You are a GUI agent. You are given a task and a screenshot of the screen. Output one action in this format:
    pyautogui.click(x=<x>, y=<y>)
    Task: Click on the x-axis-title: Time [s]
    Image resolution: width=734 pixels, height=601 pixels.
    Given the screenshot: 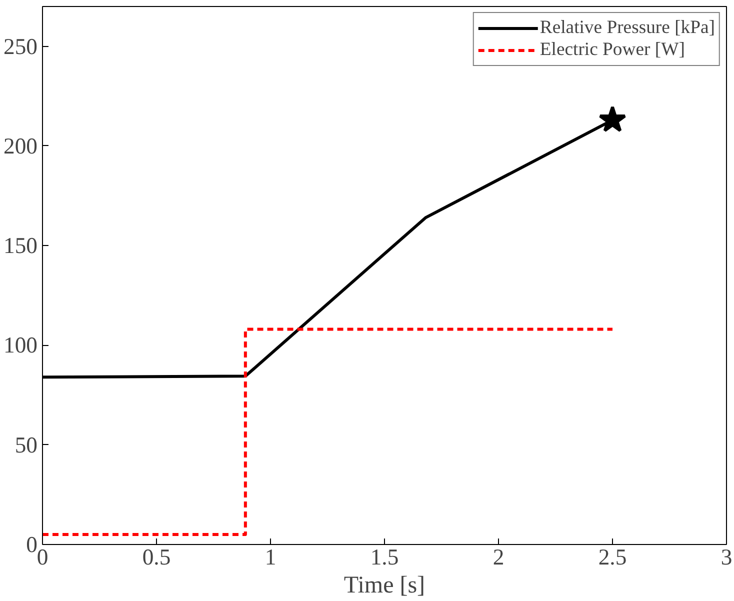 What is the action you would take?
    pyautogui.click(x=385, y=585)
    